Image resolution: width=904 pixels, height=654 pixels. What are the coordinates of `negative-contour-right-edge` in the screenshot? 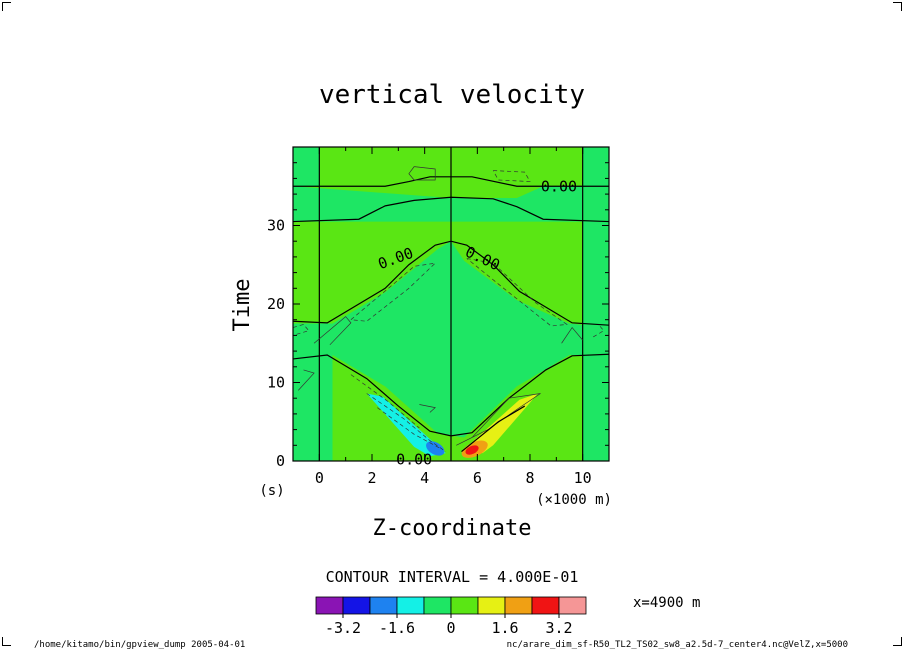 It's located at (599, 331).